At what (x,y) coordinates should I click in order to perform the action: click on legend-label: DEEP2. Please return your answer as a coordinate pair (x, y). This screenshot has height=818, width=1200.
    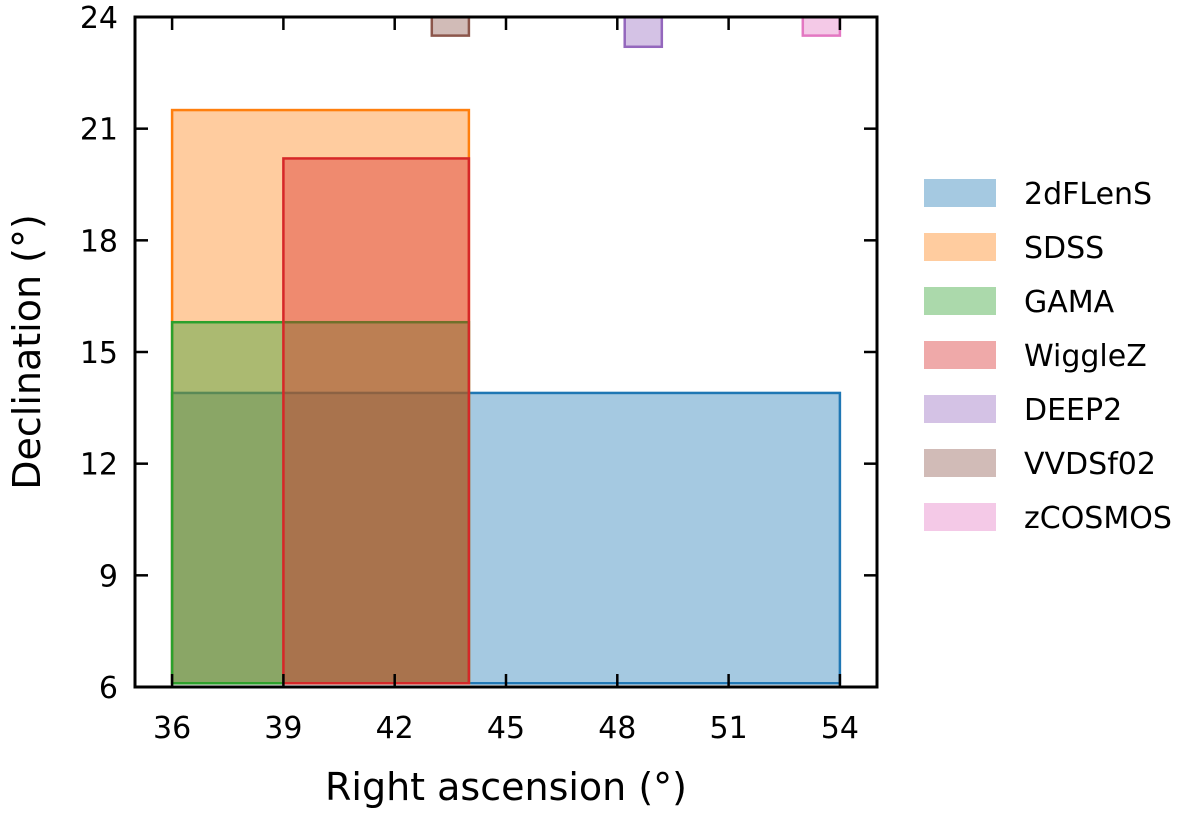
    Looking at the image, I should click on (1073, 410).